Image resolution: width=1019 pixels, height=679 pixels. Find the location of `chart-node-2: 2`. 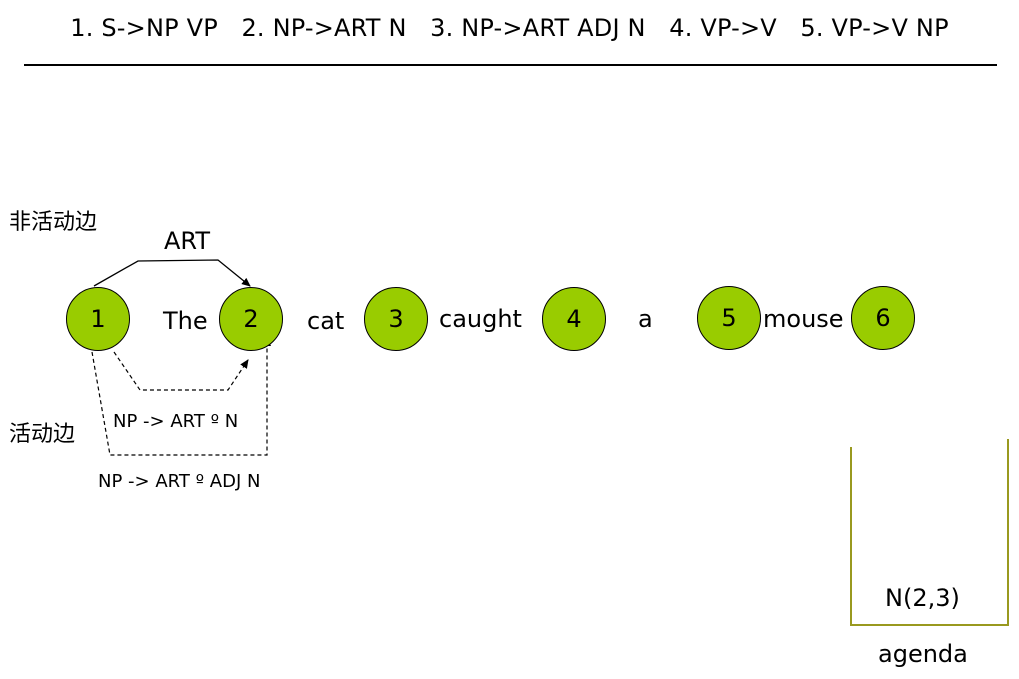

chart-node-2: 2 is located at coordinates (251, 319).